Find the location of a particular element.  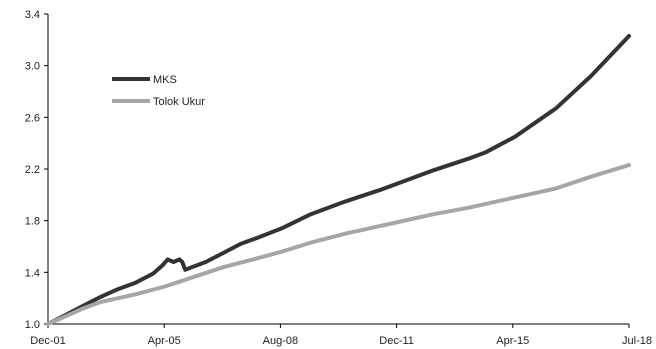

x-tick-label: Dec-01 is located at coordinates (47, 341).